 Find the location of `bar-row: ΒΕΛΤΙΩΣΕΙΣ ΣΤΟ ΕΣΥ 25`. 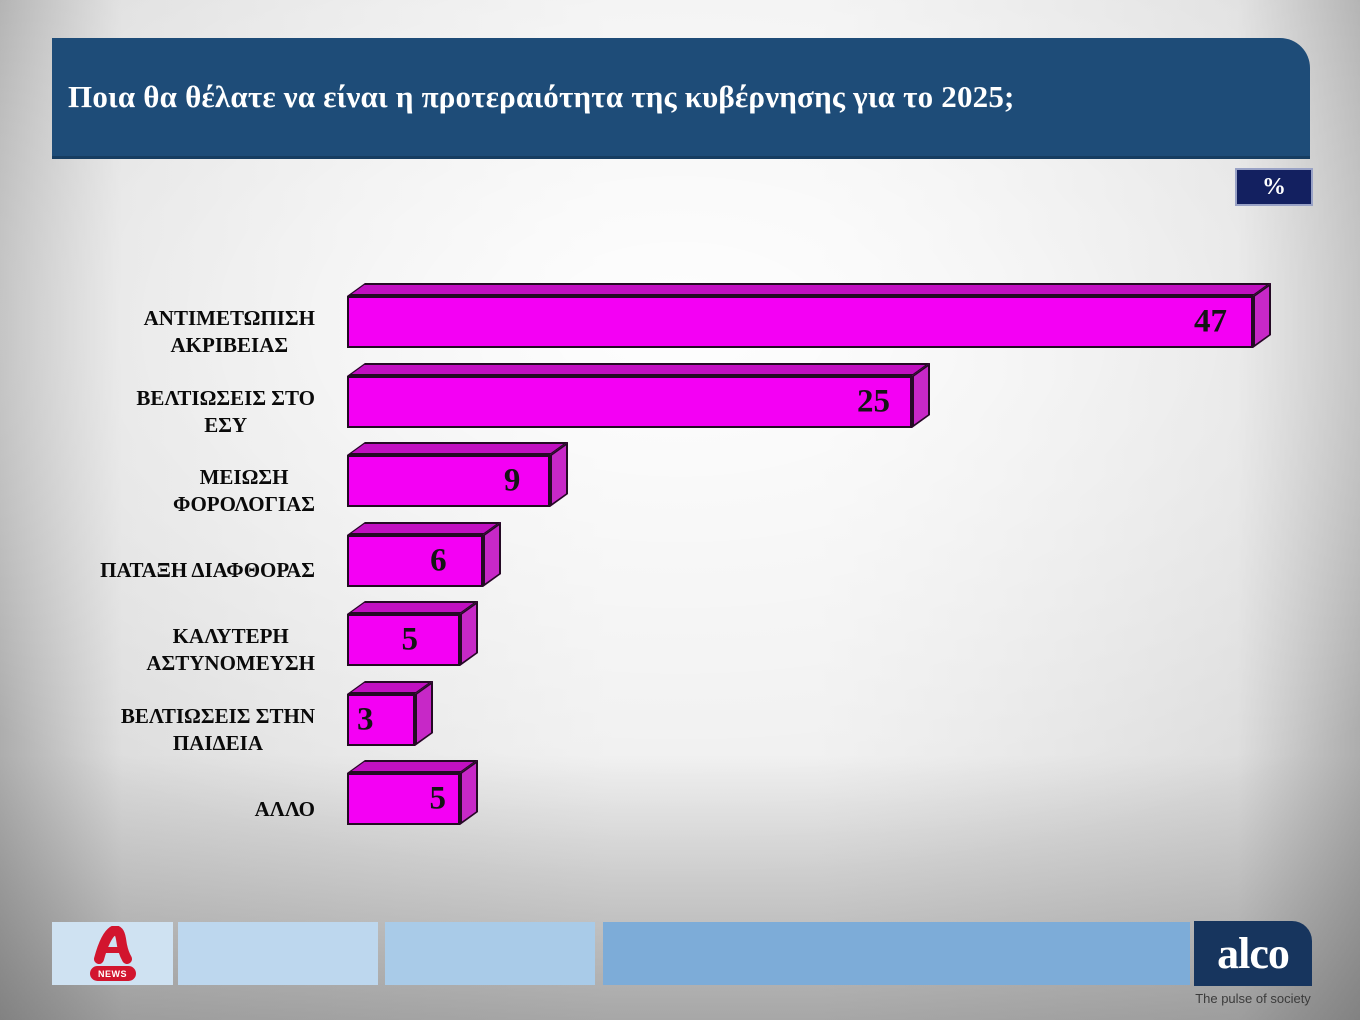

bar-row: ΒΕΛΤΙΩΣΕΙΣ ΣΤΟ ΕΣΥ 25 is located at coordinates (696, 402).